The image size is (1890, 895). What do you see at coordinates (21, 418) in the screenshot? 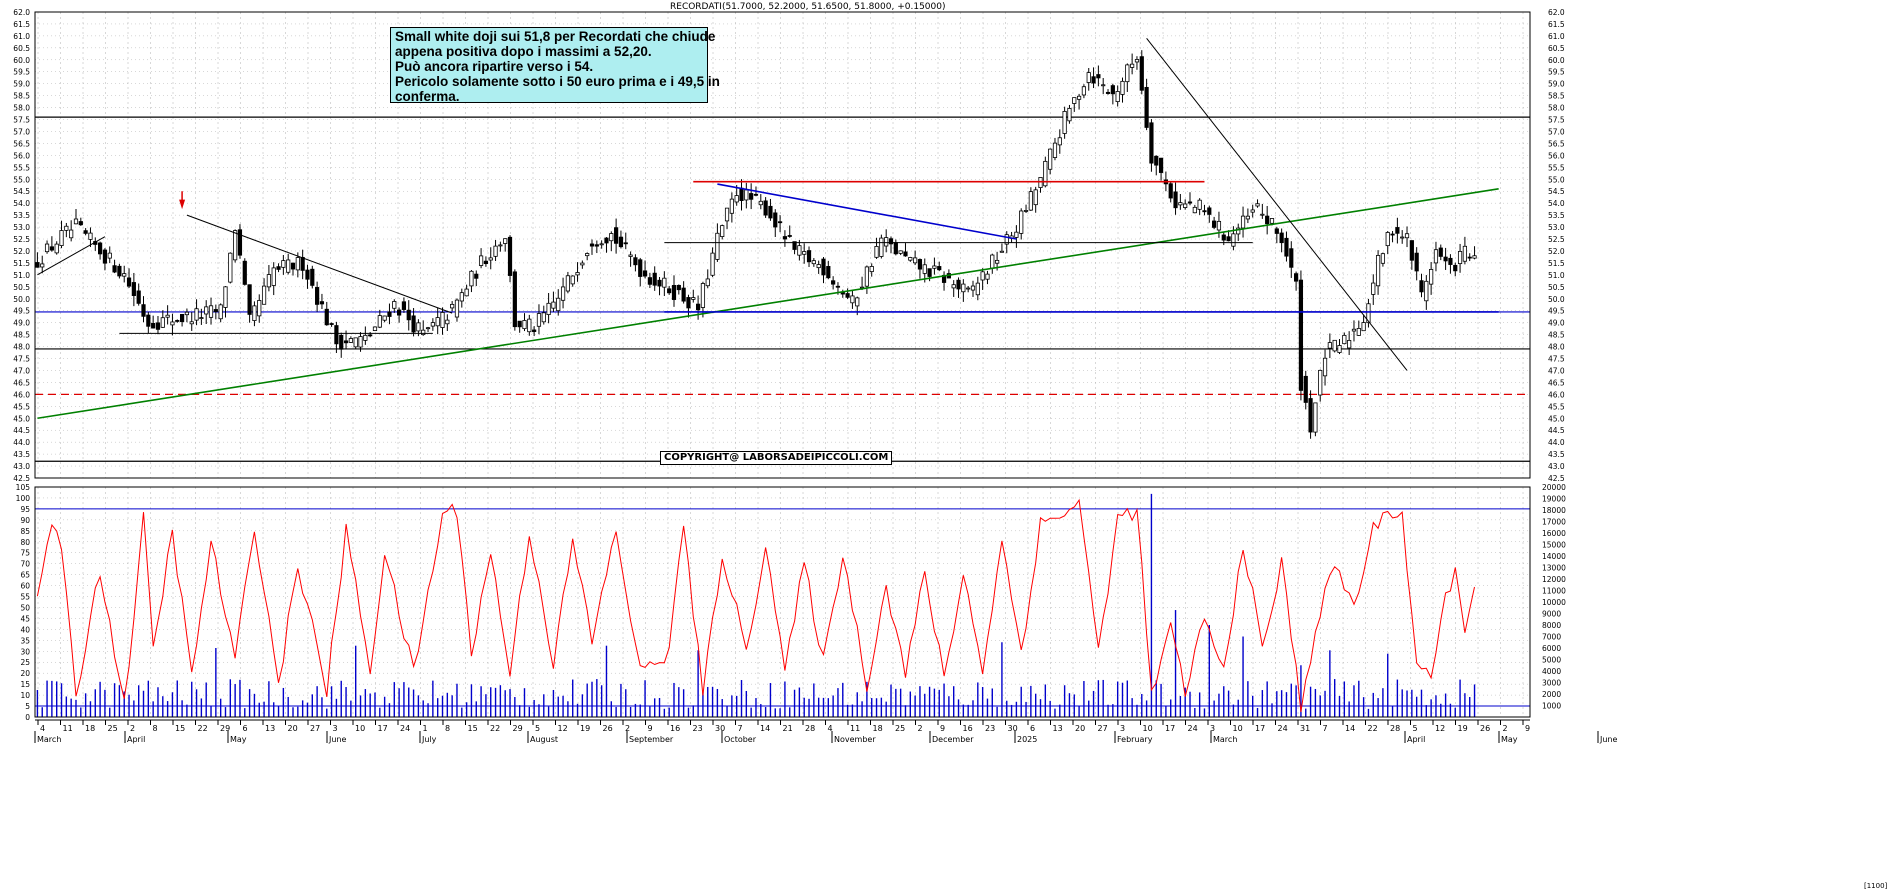
I see `price-tick-left: 45.0` at bounding box center [21, 418].